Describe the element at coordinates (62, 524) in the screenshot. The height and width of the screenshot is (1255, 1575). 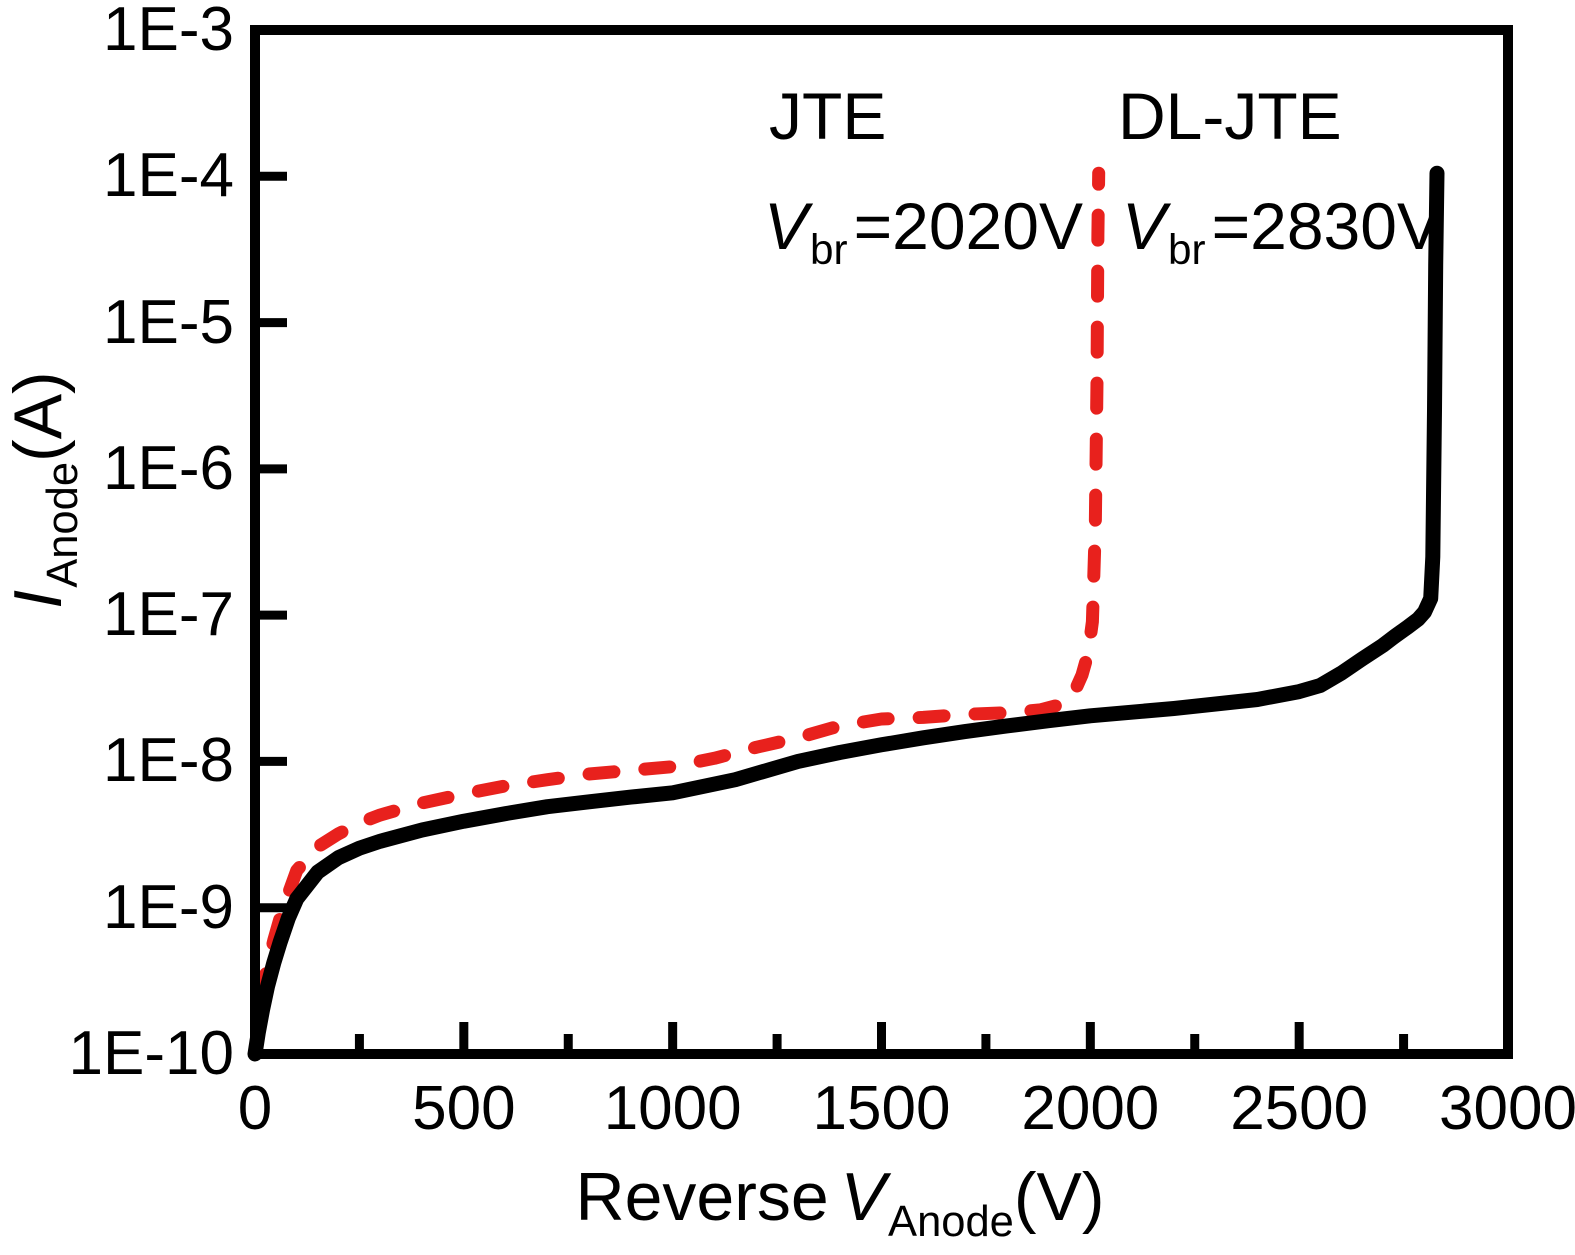
I see `y-axis-subscript: Anode` at that location.